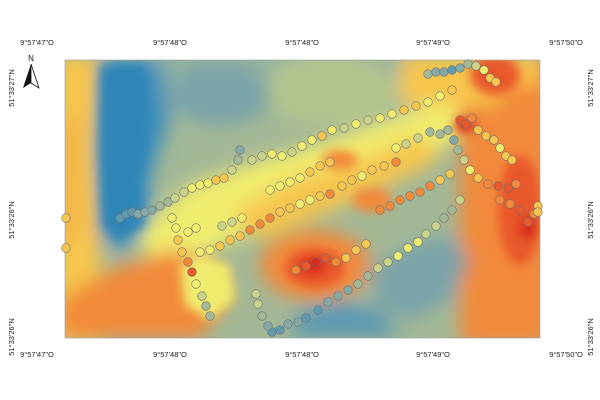 The image size is (600, 400). What do you see at coordinates (302, 42) in the screenshot?
I see `top-label-3: 9°57'48"O` at bounding box center [302, 42].